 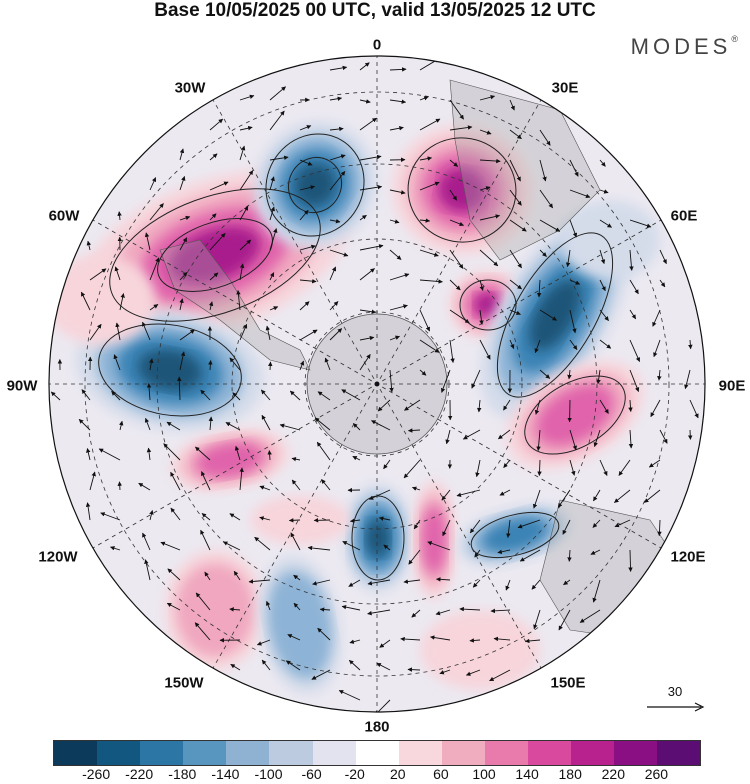 What do you see at coordinates (268, 774) in the screenshot?
I see `colorbar-tick-label: -100` at bounding box center [268, 774].